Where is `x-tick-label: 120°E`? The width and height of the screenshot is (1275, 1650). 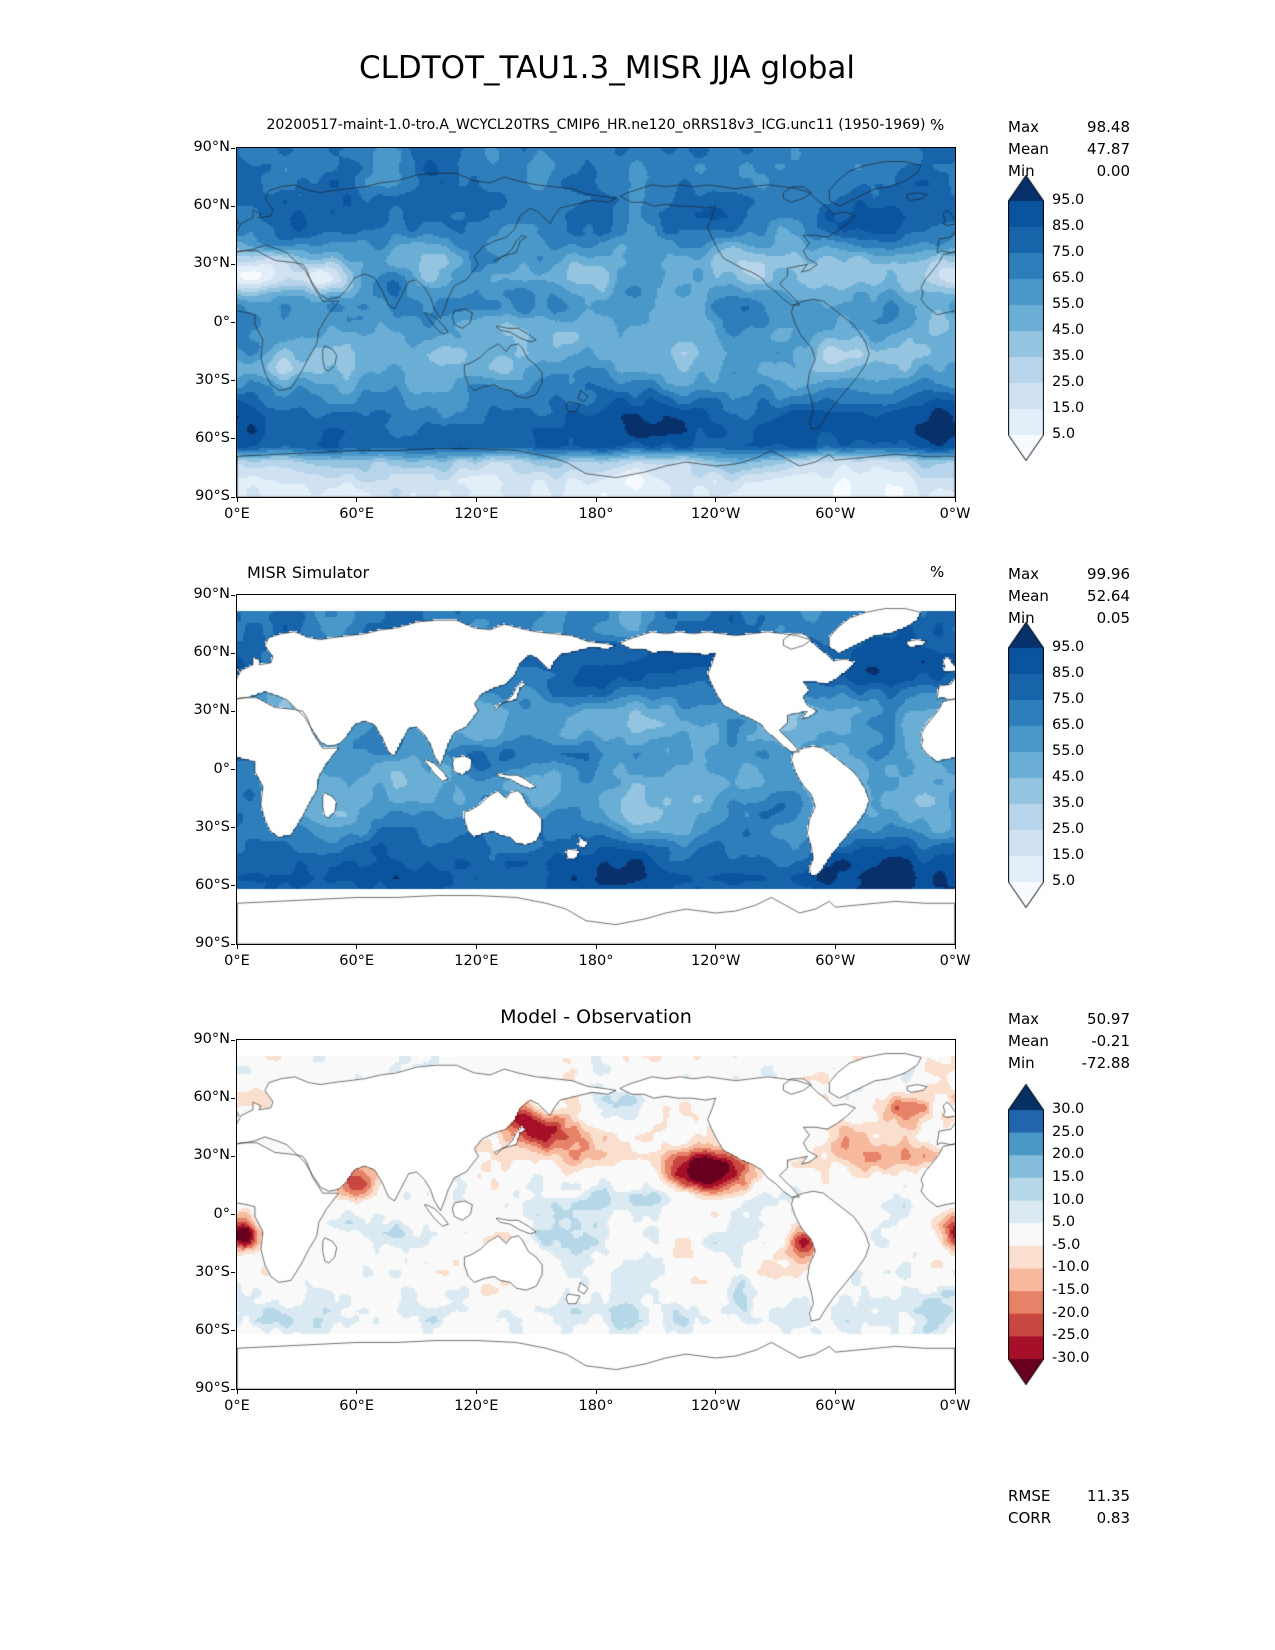 x-tick-label: 120°E is located at coordinates (476, 514).